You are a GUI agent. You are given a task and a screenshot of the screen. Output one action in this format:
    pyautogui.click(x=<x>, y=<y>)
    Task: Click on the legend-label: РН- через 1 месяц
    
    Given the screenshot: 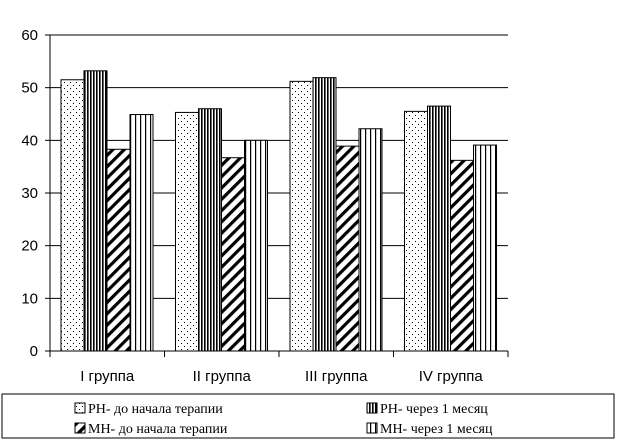 What is the action you would take?
    pyautogui.click(x=434, y=409)
    